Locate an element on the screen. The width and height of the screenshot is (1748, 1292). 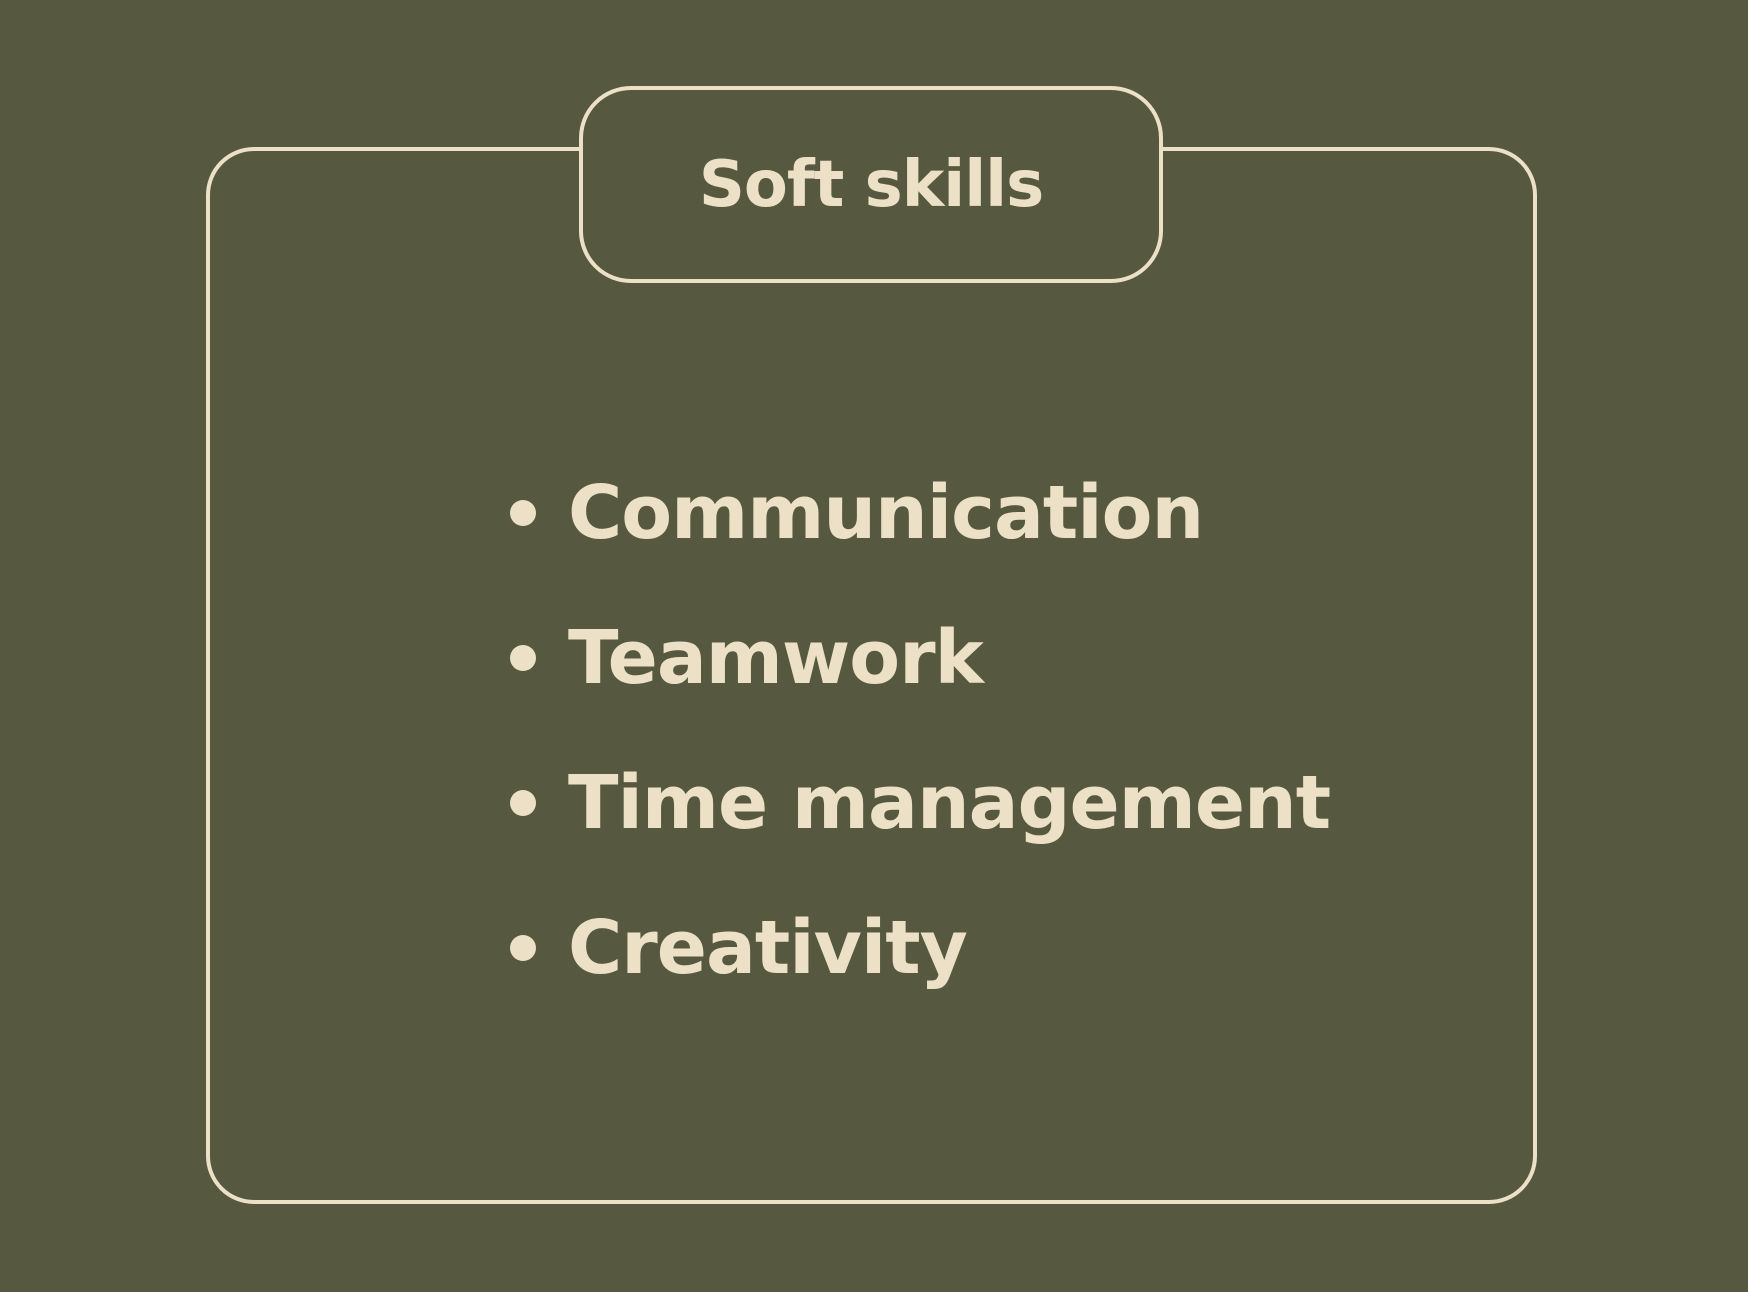
skill-label: Creativity is located at coordinates (767, 948).